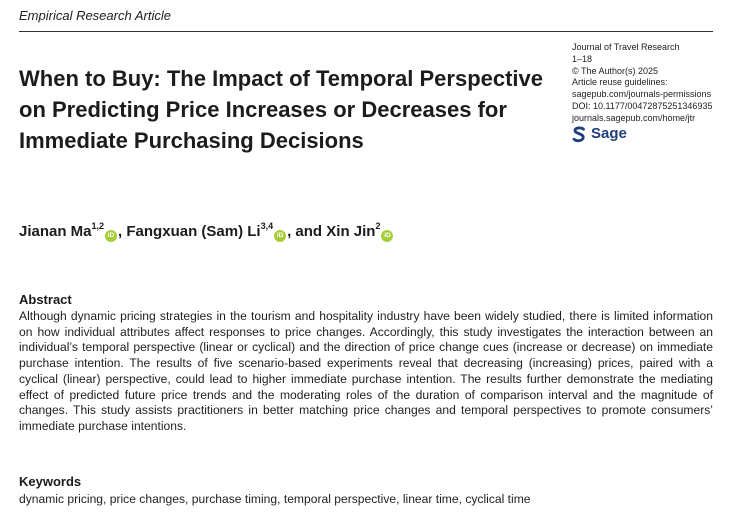 Image resolution: width=751 pixels, height=522 pixels. Describe the element at coordinates (193, 231) in the screenshot. I see `author-name: Fangxuan (Sam) Li` at that location.